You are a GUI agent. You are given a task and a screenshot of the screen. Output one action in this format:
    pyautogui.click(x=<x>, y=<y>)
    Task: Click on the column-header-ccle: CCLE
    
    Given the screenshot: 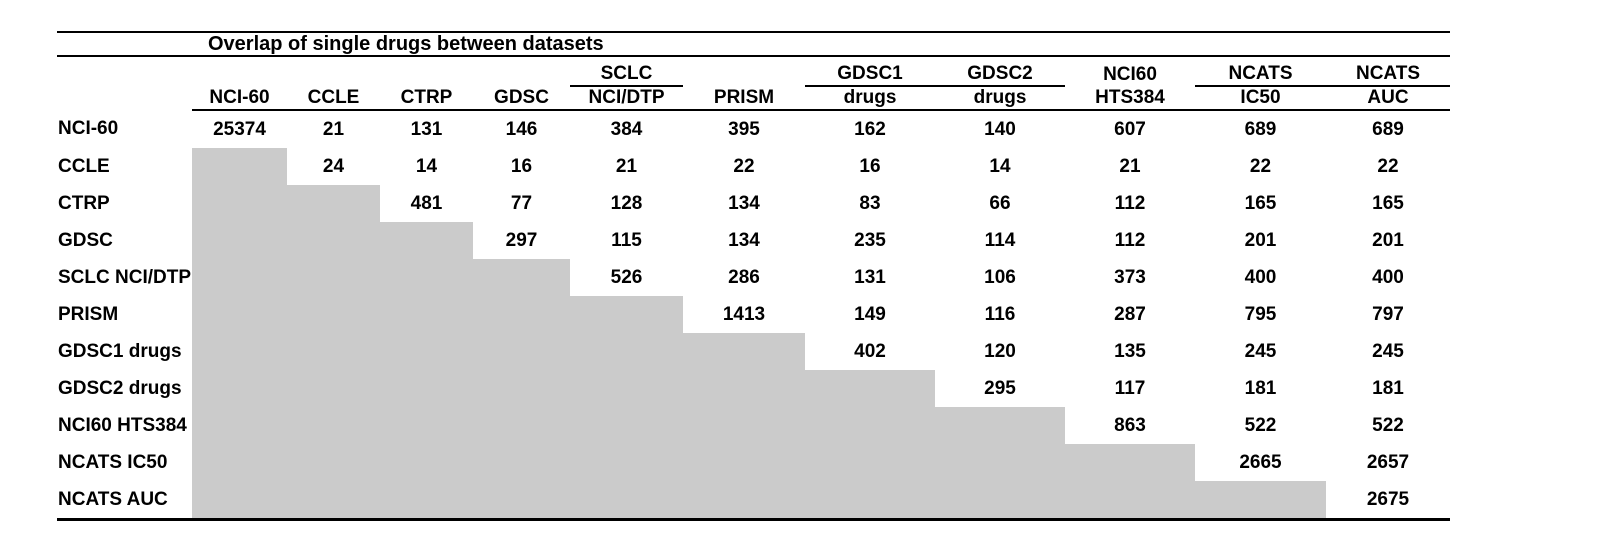 What is the action you would take?
    pyautogui.click(x=333, y=98)
    